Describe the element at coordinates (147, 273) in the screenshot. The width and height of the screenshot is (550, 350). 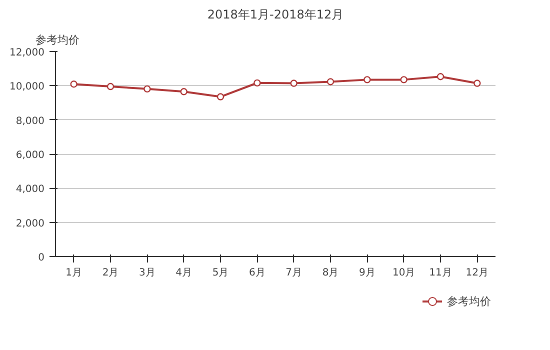
I see `x-tick-label: 3月` at that location.